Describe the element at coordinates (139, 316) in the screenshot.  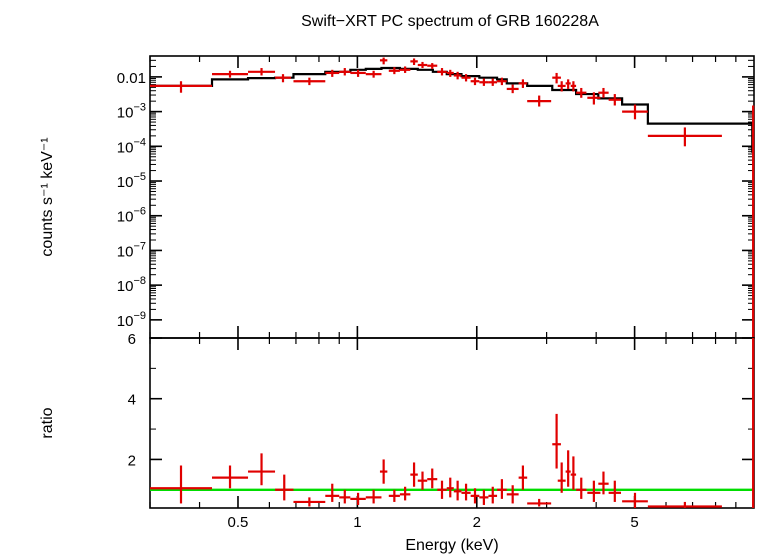
I see `exponent: −9` at that location.